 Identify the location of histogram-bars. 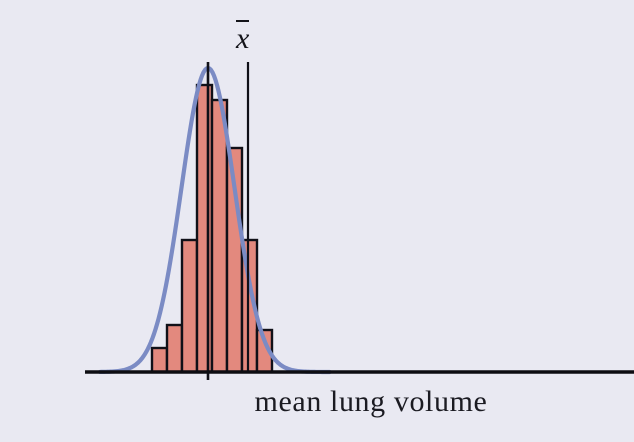
(212, 228).